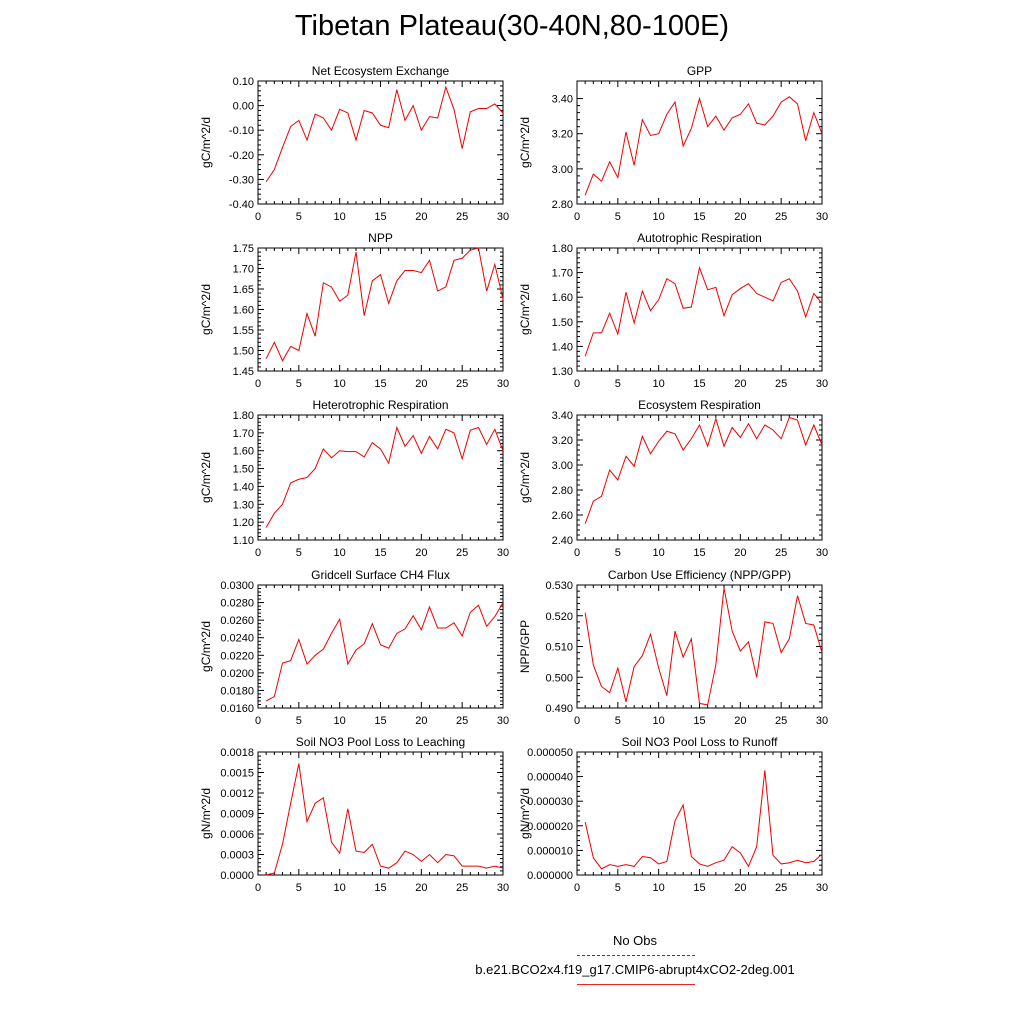 The image size is (1024, 1024). What do you see at coordinates (559, 586) in the screenshot?
I see `y-tick-label: 0.530` at bounding box center [559, 586].